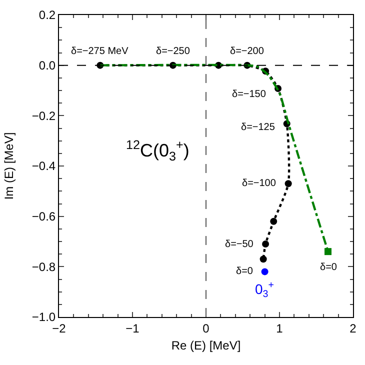 This screenshot has height=365, width=365. Describe the element at coordinates (206, 328) in the screenshot. I see `x-tick-label: 0` at that location.